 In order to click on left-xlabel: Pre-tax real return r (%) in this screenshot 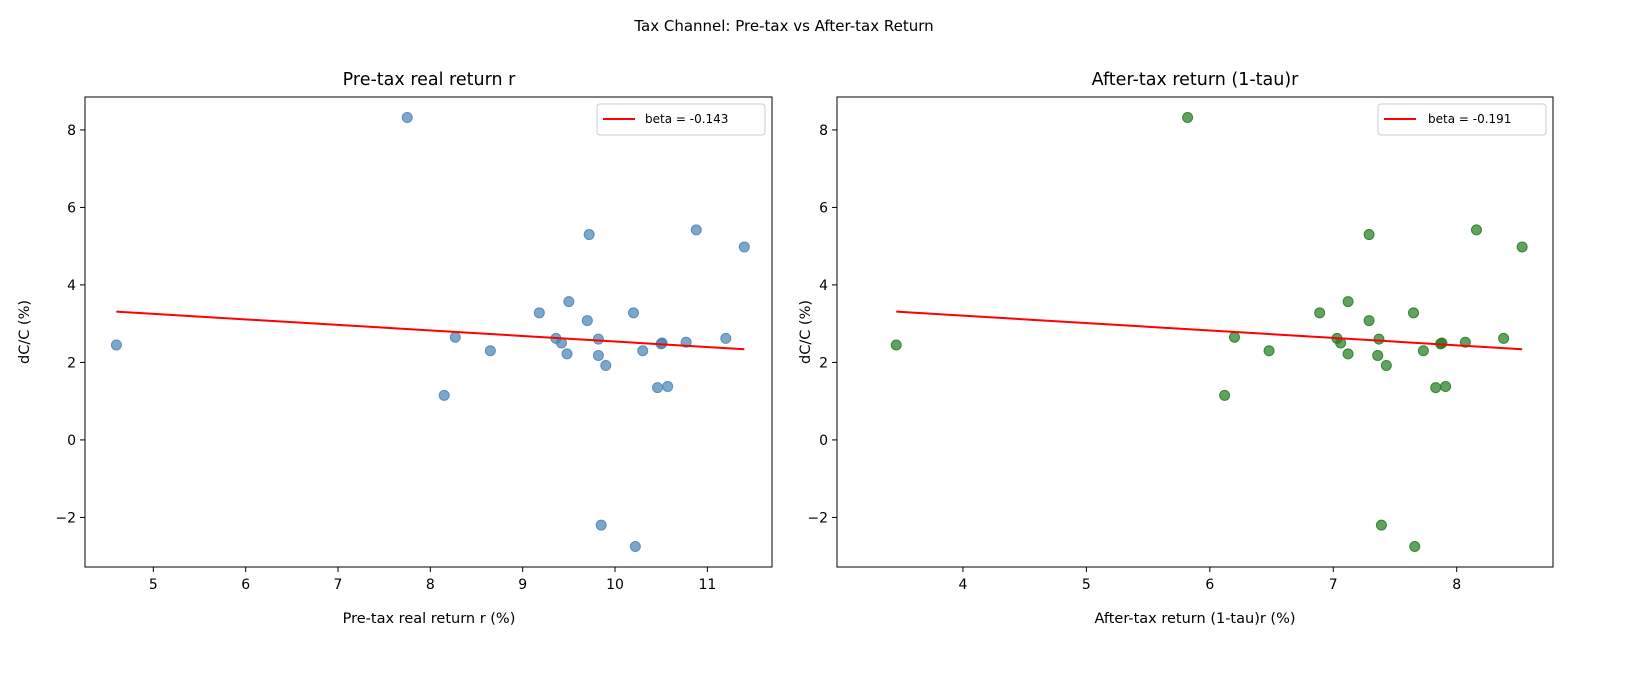, I will do `click(429, 619)`.